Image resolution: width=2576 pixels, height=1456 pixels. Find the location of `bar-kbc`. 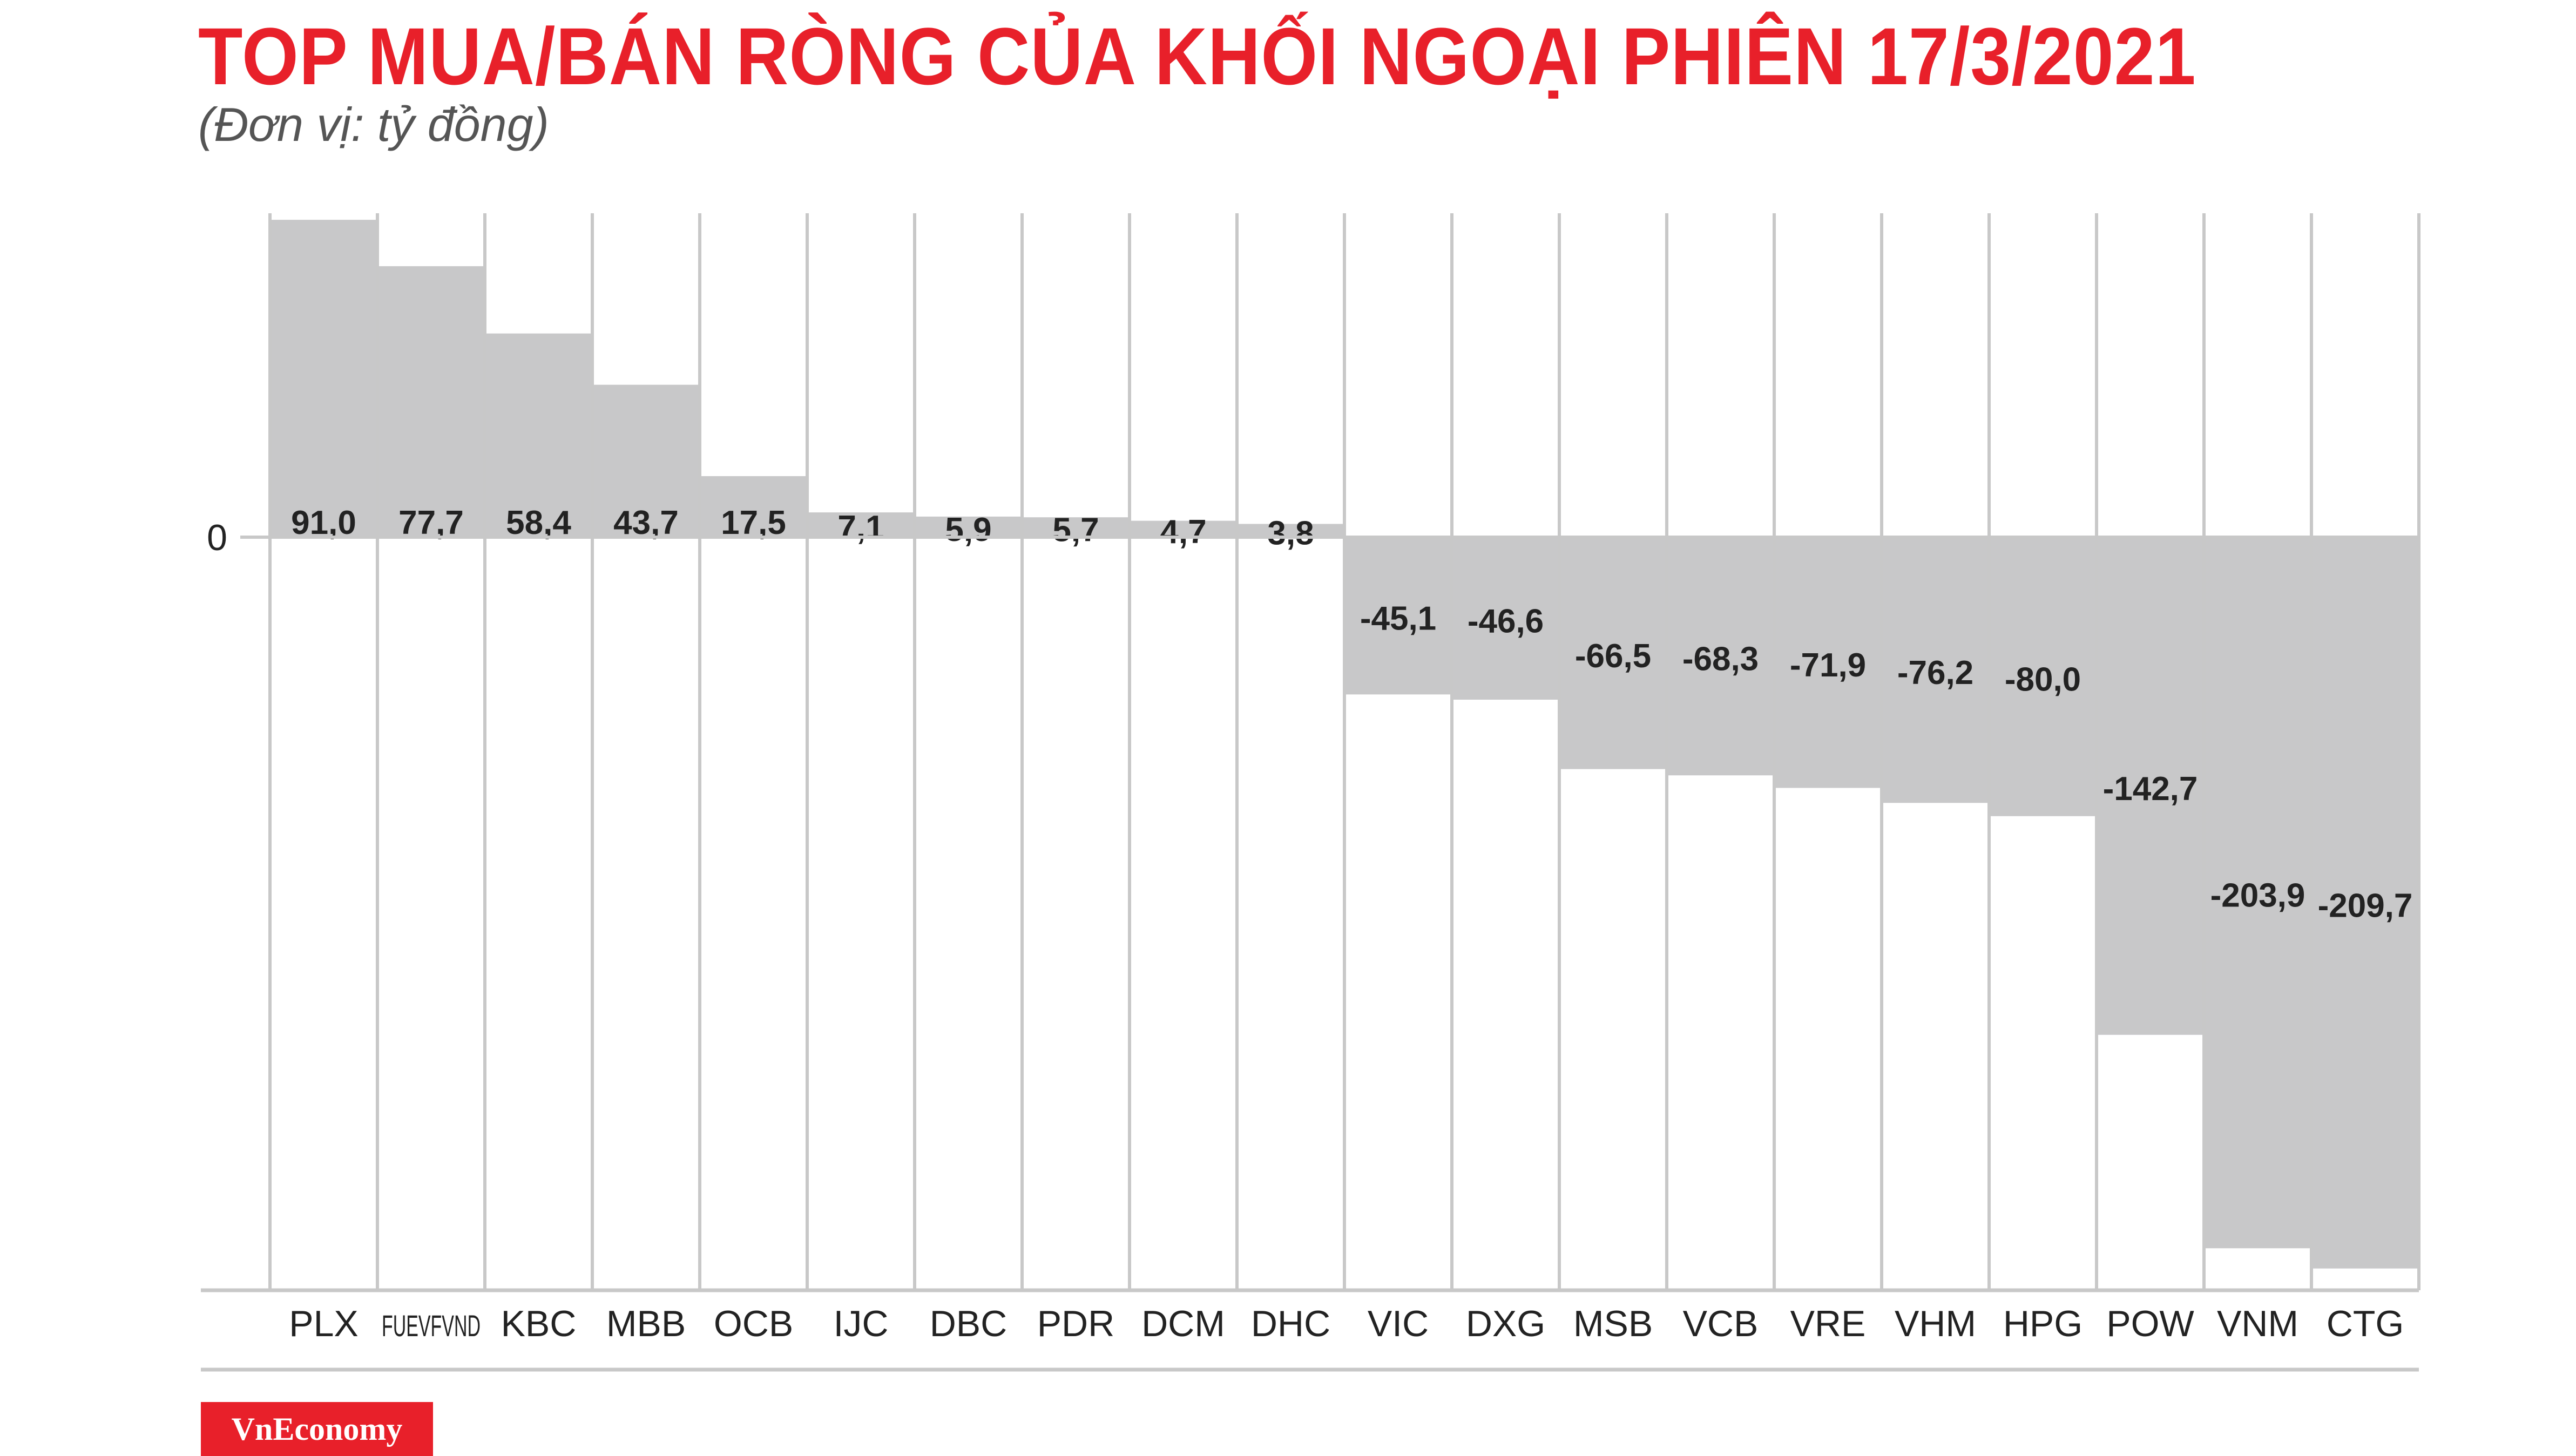

bar-kbc is located at coordinates (538, 435).